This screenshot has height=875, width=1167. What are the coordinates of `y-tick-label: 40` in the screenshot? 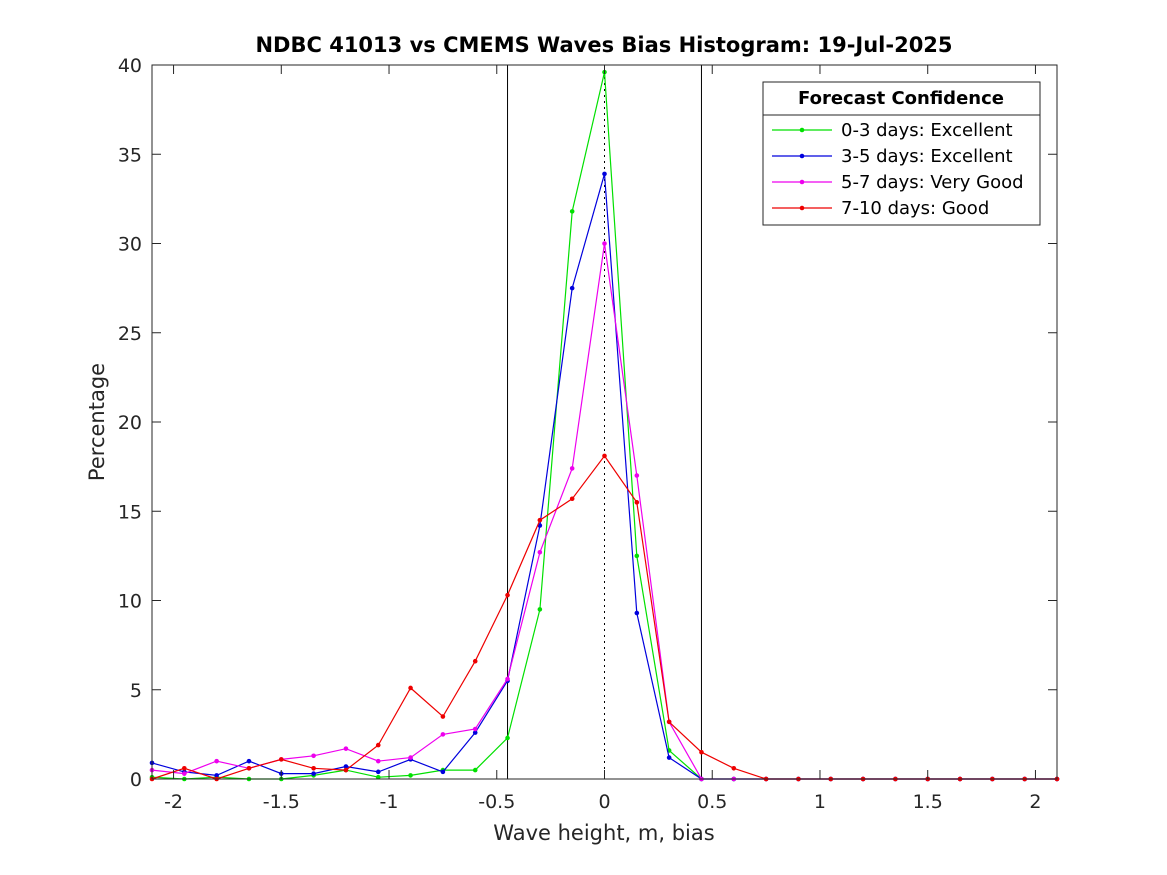 It's located at (130, 66).